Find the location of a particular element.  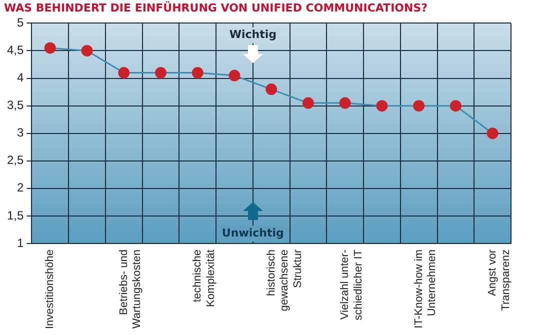

y-tick-label: 2,5 is located at coordinates (15, 160).